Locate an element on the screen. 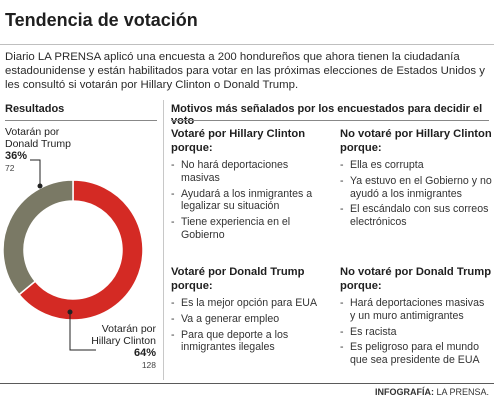  results-divider is located at coordinates (81, 120).